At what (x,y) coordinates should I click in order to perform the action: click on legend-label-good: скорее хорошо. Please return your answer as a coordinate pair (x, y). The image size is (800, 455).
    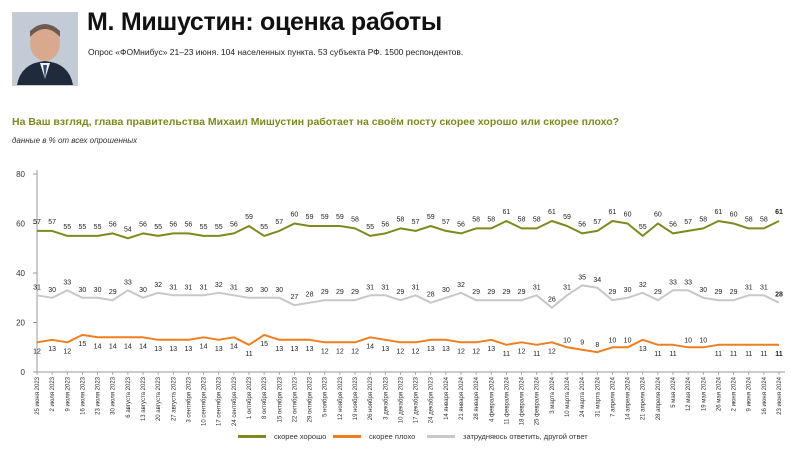
    Looking at the image, I should click on (300, 436).